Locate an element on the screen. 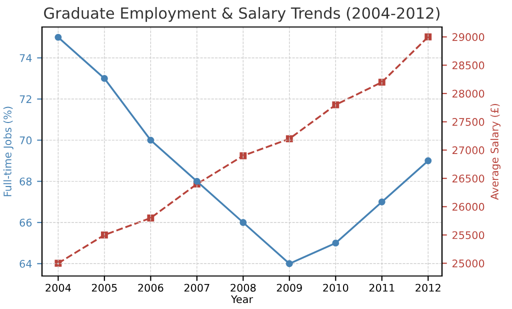  y2-tick-label: 27500 is located at coordinates (468, 122).